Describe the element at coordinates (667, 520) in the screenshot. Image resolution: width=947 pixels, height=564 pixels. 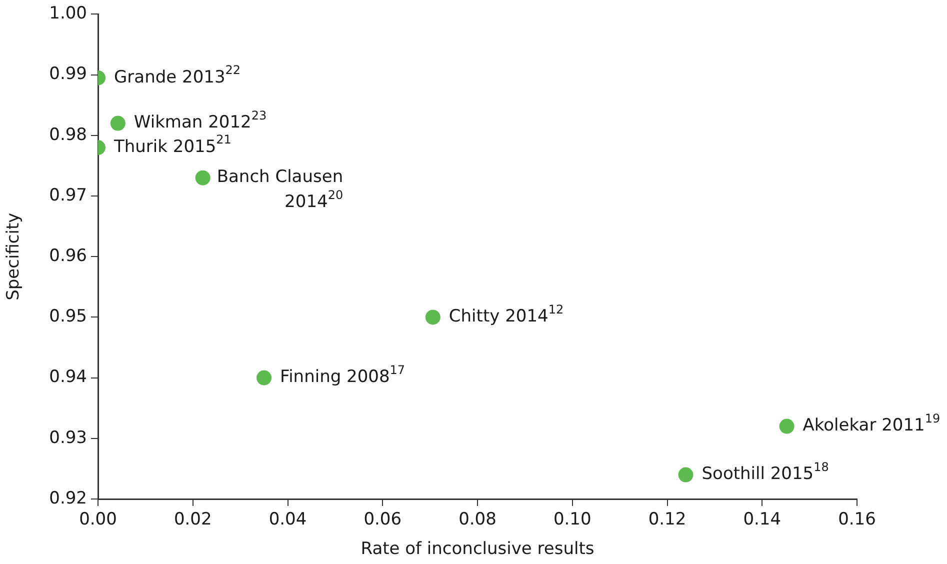
I see `x-tick-label: 0.12` at that location.